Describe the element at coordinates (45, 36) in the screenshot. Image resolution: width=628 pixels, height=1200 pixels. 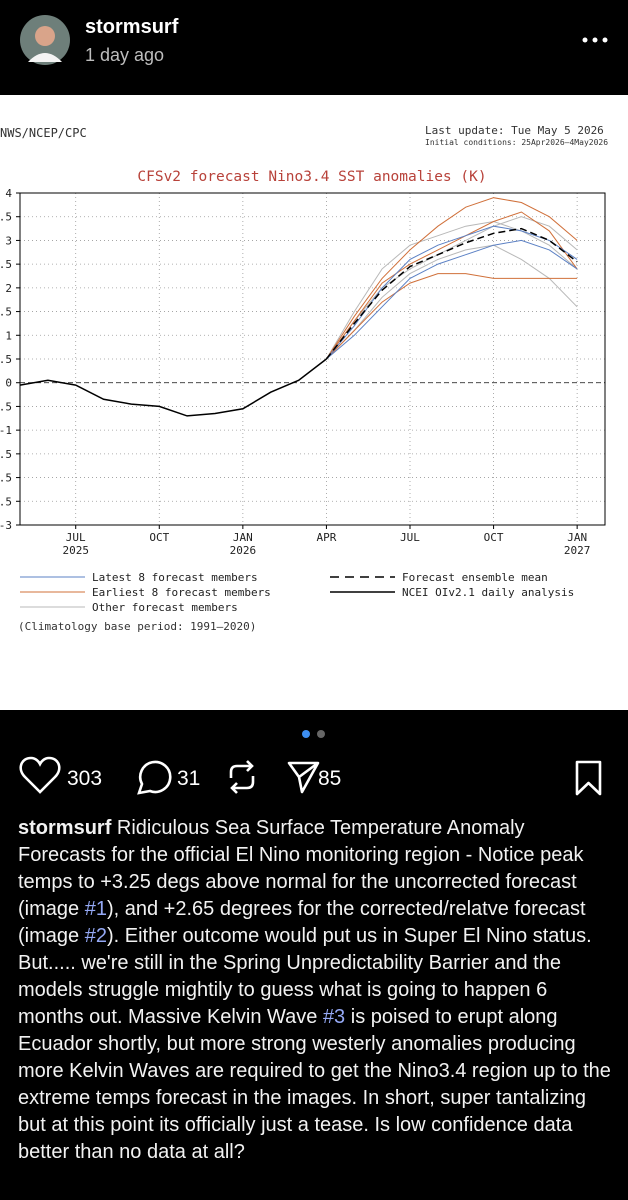
I see `avatar-face` at that location.